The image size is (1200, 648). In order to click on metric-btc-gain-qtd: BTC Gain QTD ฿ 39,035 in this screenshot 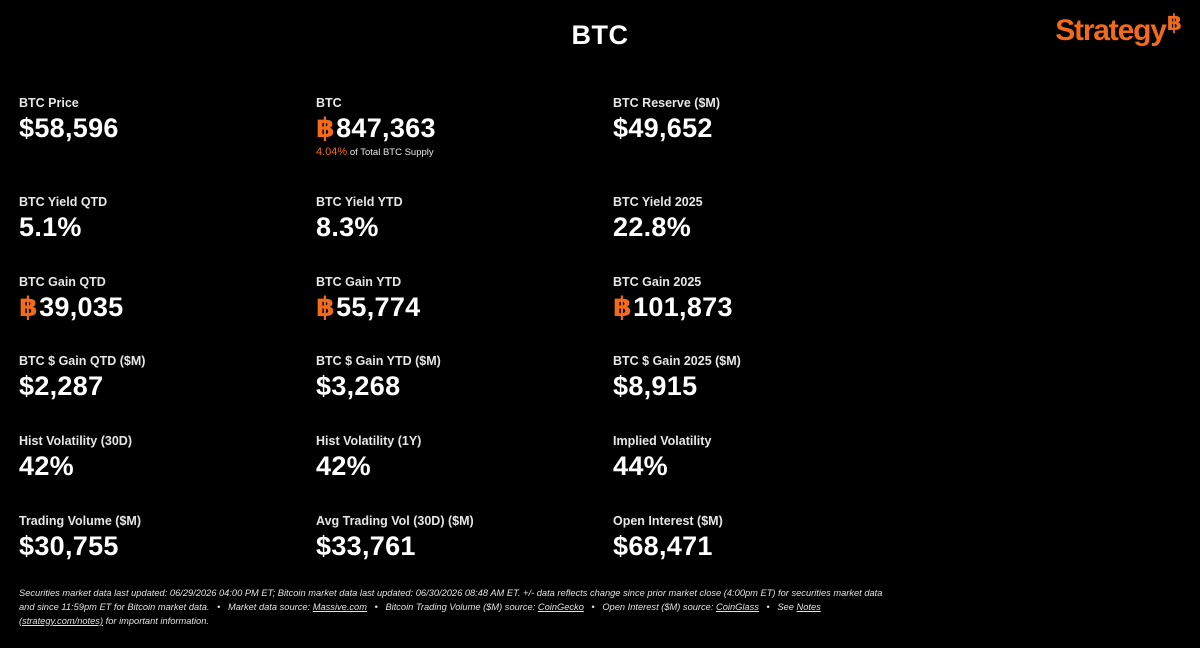, I will do `click(164, 299)`.